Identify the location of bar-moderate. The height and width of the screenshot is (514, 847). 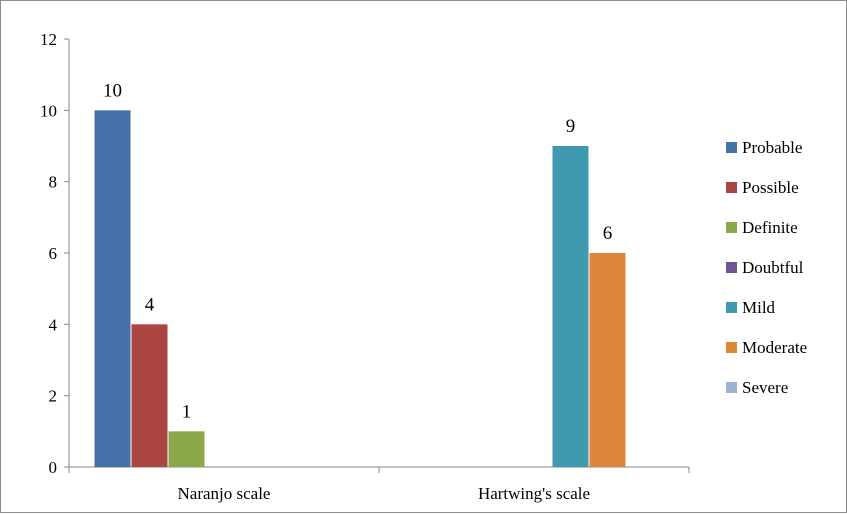
(607, 360).